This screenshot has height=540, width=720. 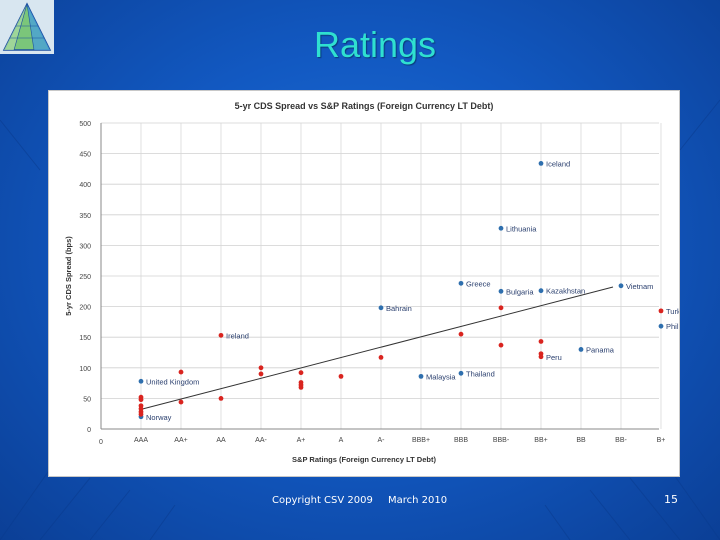 I want to click on data-point-label: Thailand, so click(x=480, y=373).